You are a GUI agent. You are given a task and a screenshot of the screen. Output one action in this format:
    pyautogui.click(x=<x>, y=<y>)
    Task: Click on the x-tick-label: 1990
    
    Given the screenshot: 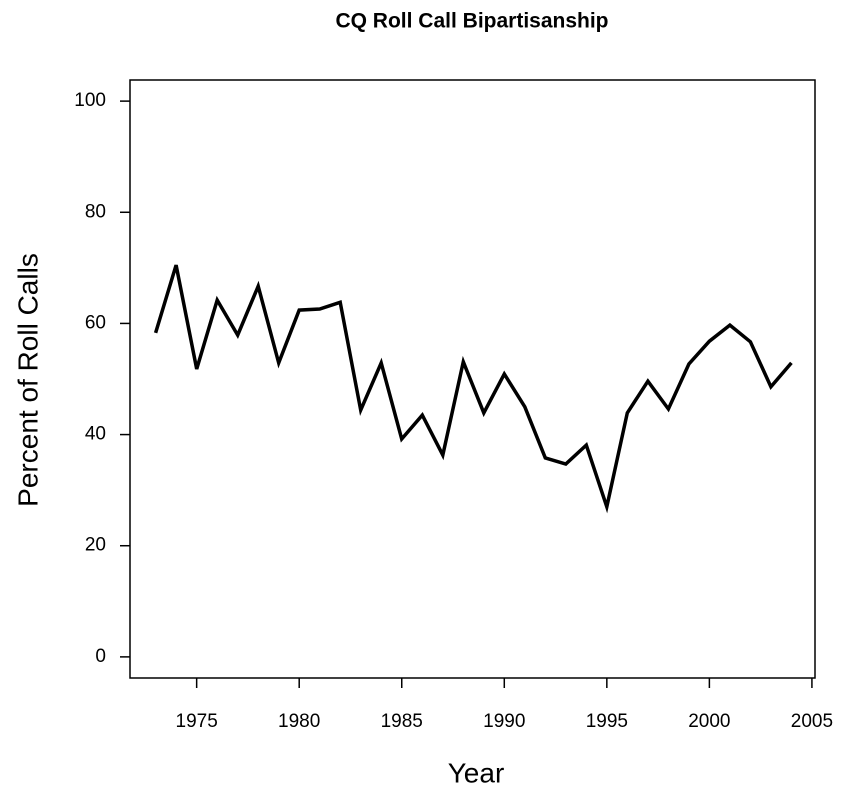 What is the action you would take?
    pyautogui.click(x=504, y=721)
    